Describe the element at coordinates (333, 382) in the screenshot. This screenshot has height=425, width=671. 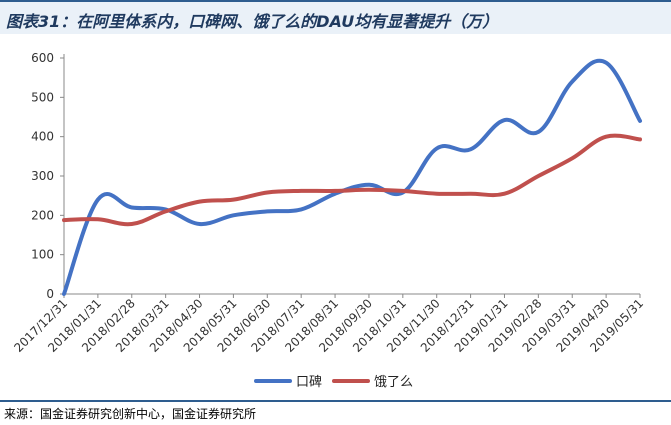
I see `legend: 口碑 饿了么` at that location.